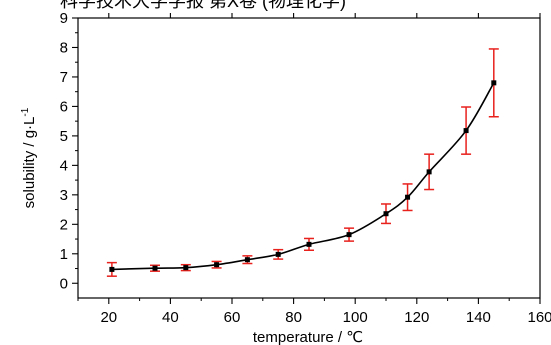 The image size is (551, 345). Describe the element at coordinates (108, 317) in the screenshot. I see `x-tick-label: 20` at that location.